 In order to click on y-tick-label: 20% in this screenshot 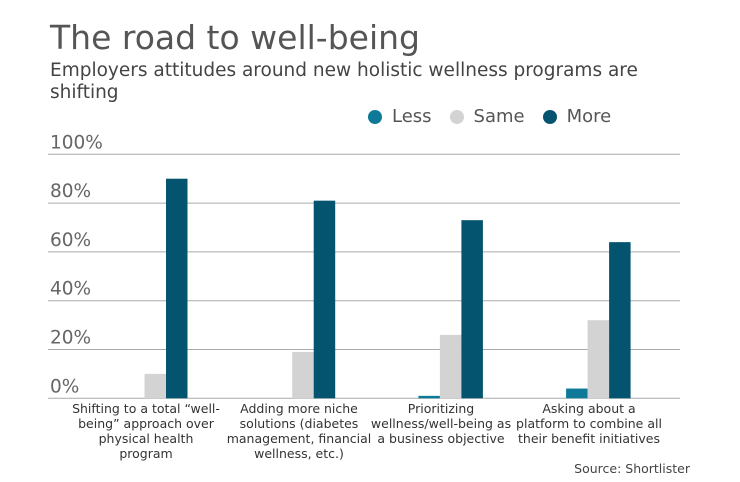, I will do `click(70, 338)`.